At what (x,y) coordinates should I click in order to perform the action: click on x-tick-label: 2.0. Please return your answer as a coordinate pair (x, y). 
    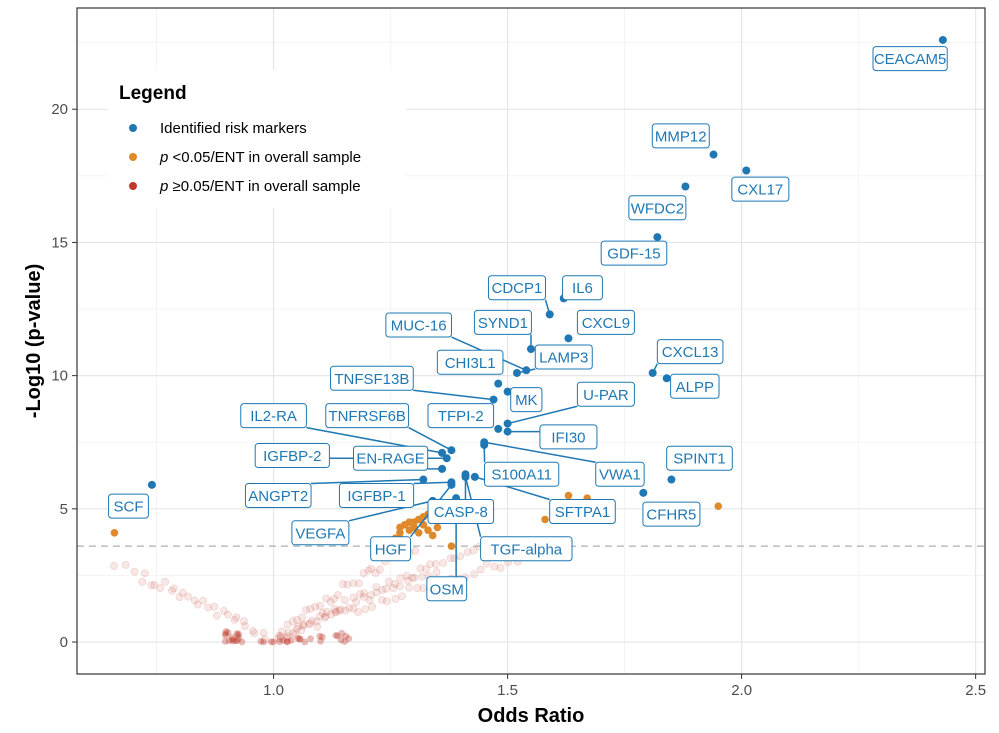
    Looking at the image, I should click on (741, 690).